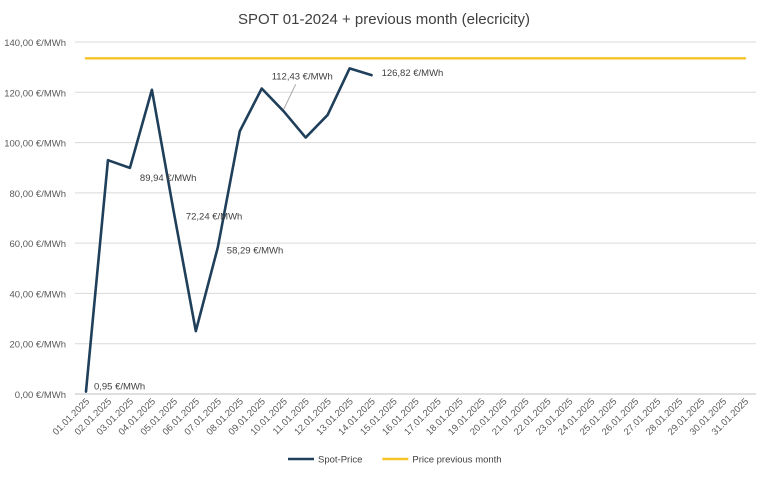  I want to click on legend-label: Price previous month, so click(456, 460).